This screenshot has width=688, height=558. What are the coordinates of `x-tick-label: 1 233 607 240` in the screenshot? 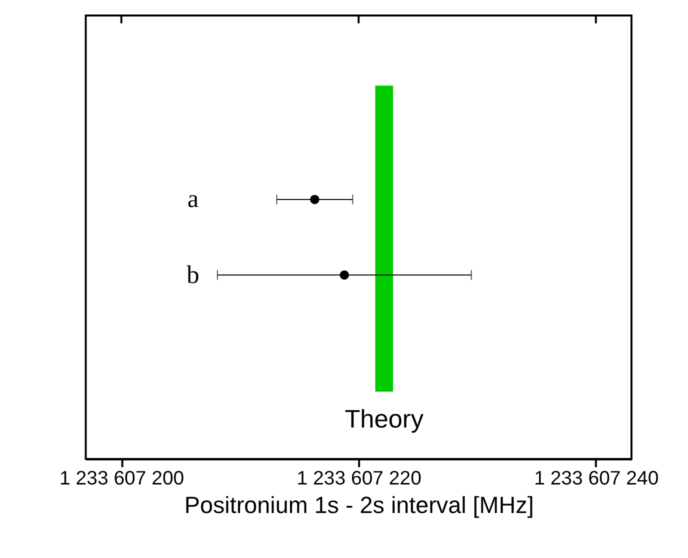 It's located at (596, 479).